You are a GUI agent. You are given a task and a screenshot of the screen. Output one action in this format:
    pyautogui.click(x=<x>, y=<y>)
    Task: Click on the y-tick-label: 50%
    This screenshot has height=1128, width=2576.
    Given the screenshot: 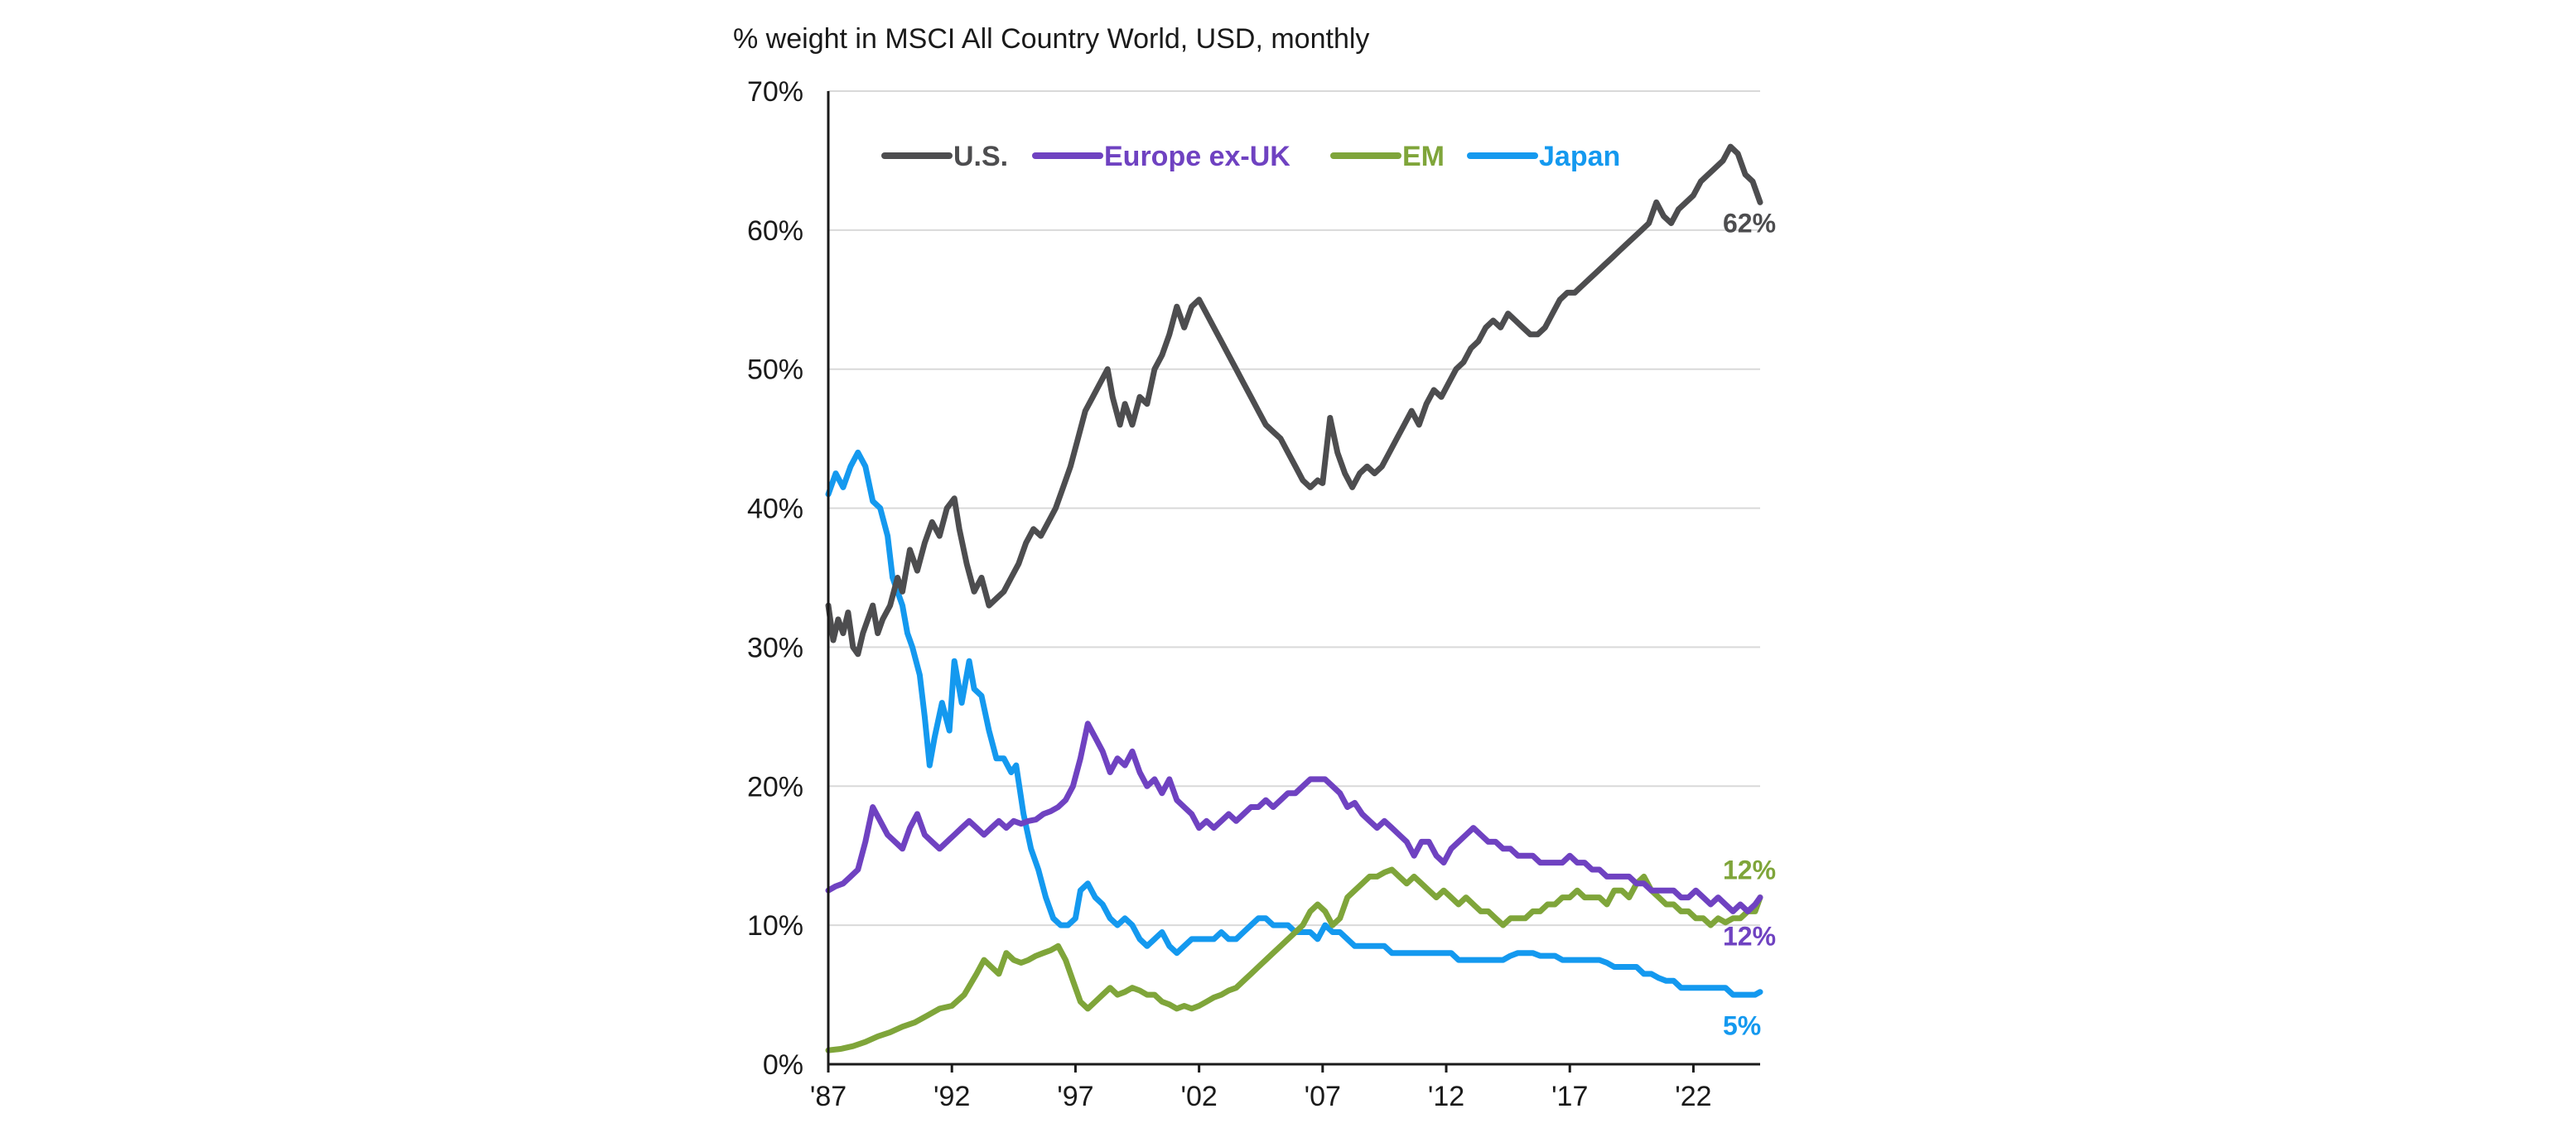 What is the action you would take?
    pyautogui.click(x=775, y=370)
    